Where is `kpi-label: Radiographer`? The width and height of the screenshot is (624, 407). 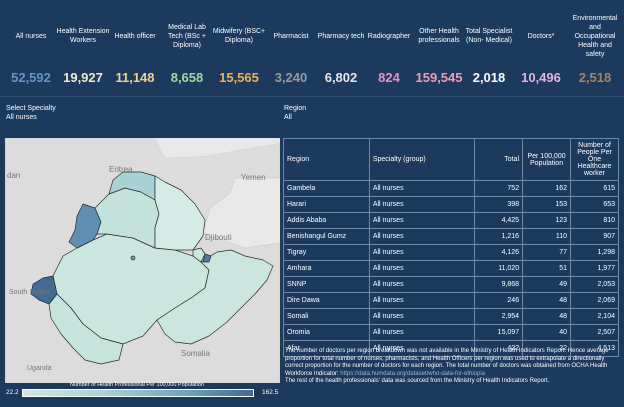 kpi-label: Radiographer is located at coordinates (389, 36).